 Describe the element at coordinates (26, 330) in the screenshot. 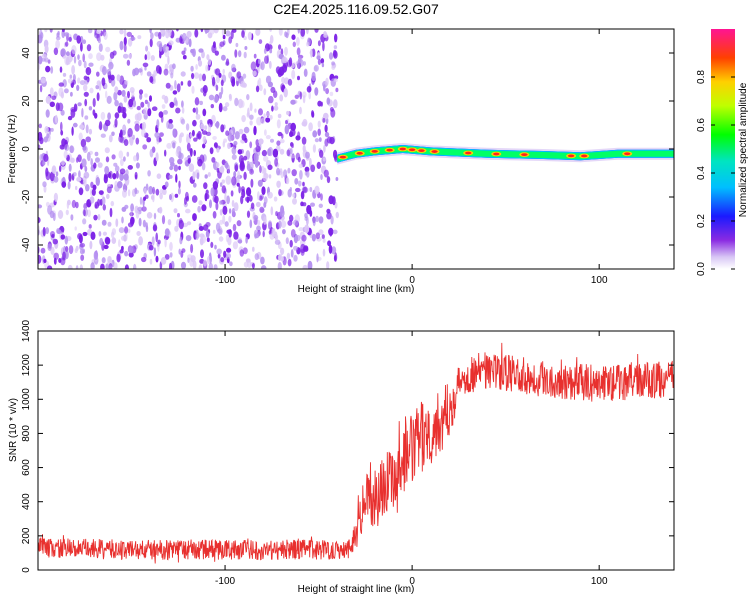

I see `y-tick-label: 1400` at that location.